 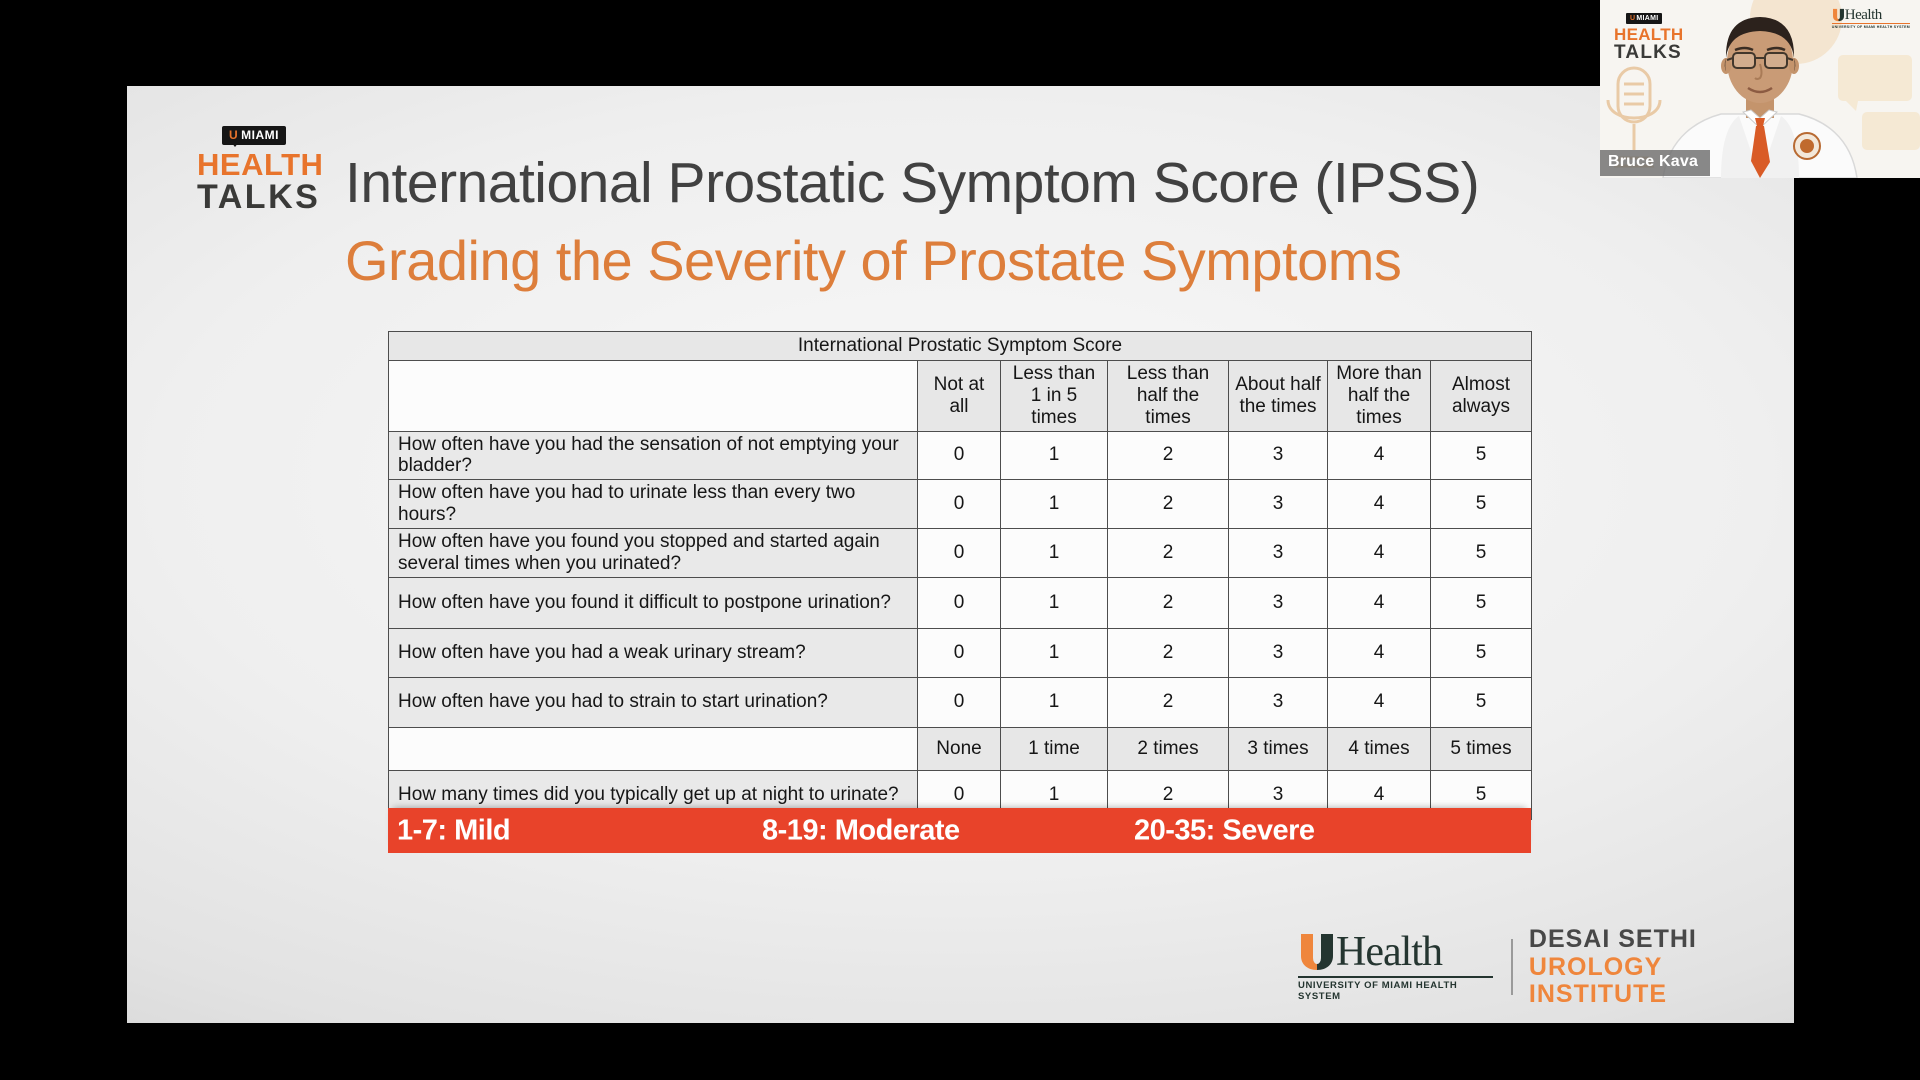 What do you see at coordinates (260, 164) in the screenshot?
I see `health-wordmark: HEALTH` at bounding box center [260, 164].